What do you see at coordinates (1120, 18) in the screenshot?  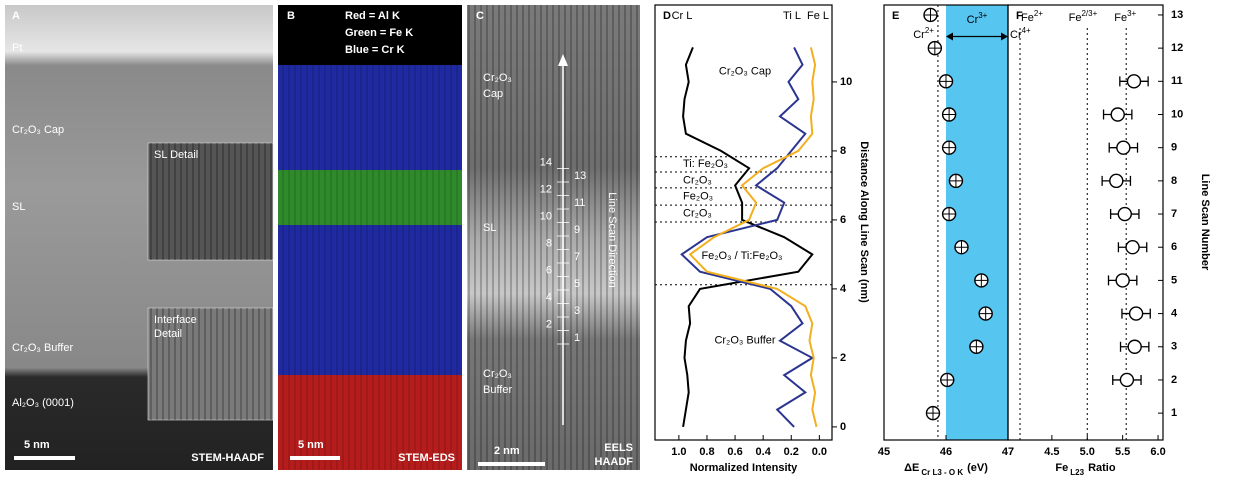 I see `element: Fe` at bounding box center [1120, 18].